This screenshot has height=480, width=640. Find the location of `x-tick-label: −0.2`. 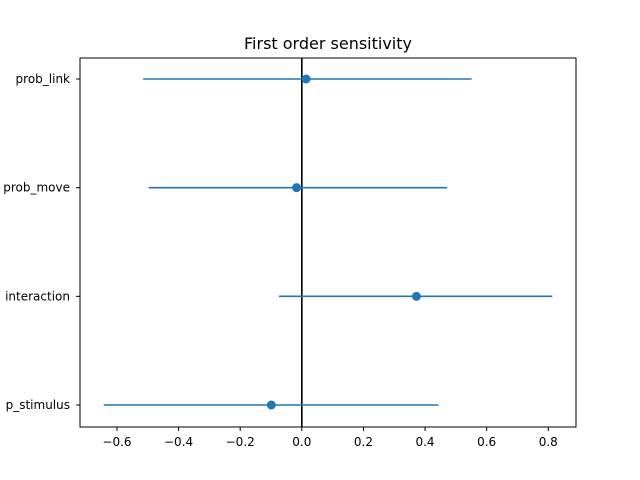

x-tick-label: −0.2 is located at coordinates (240, 442).